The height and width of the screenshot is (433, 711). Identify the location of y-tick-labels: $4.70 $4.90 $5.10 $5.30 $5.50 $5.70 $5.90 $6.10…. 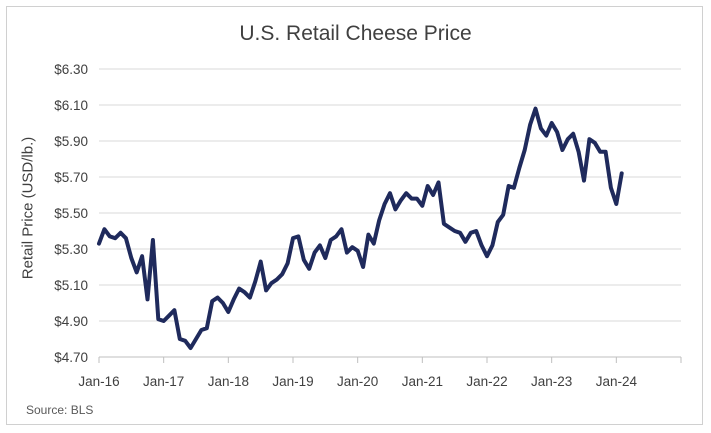
(71, 213).